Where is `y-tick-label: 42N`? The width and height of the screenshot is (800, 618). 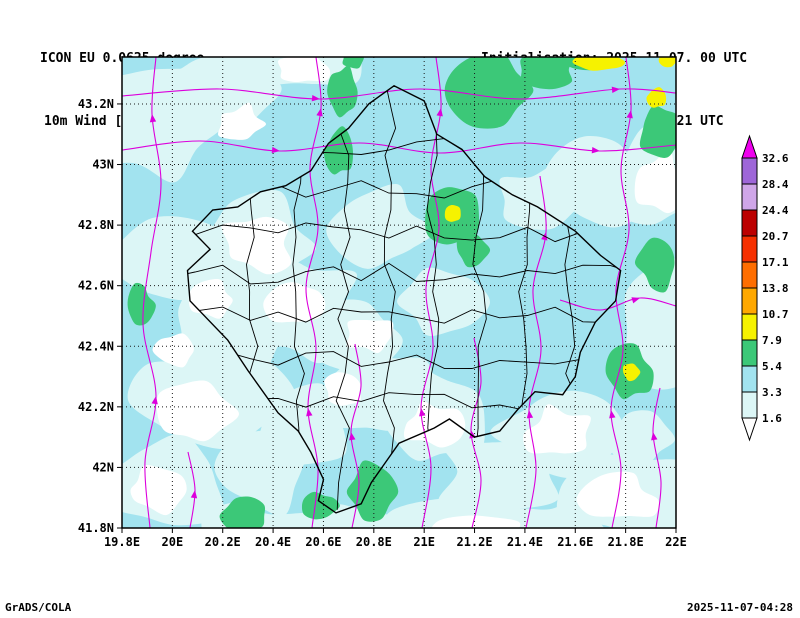
y-tick-label: 42N is located at coordinates (103, 467).